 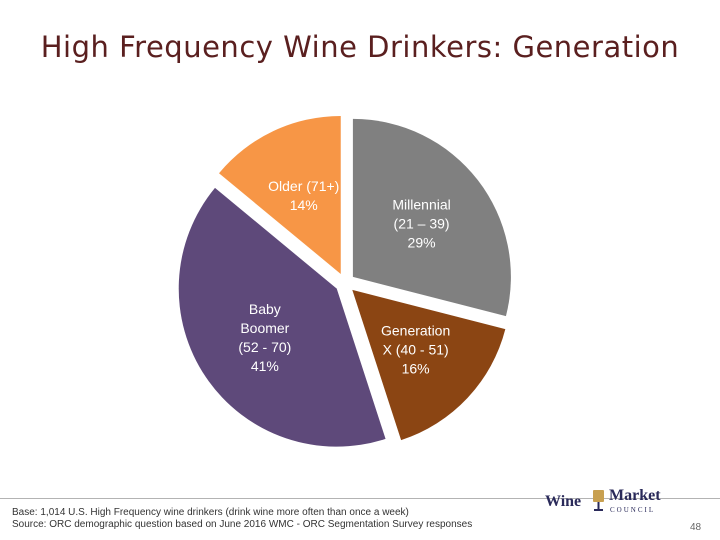 I want to click on page-number: 48, so click(x=696, y=527).